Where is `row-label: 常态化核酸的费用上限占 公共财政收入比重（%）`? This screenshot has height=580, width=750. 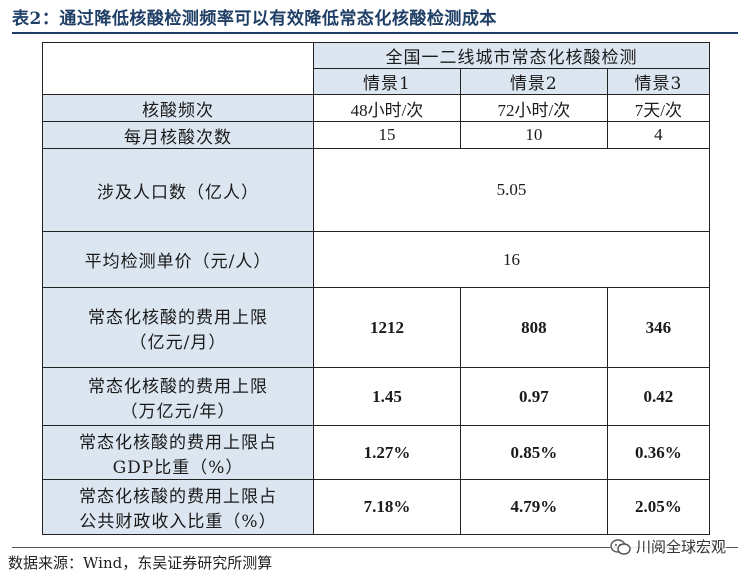 row-label: 常态化核酸的费用上限占 公共财政收入比重（%） is located at coordinates (178, 507).